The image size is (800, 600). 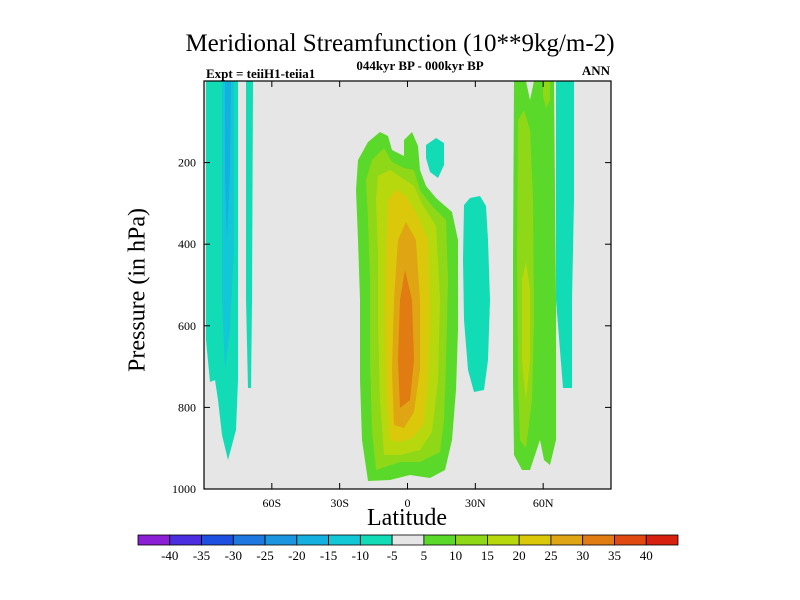 I want to click on time-range-label: 044kyr BP - 000kyr BP, so click(x=420, y=65).